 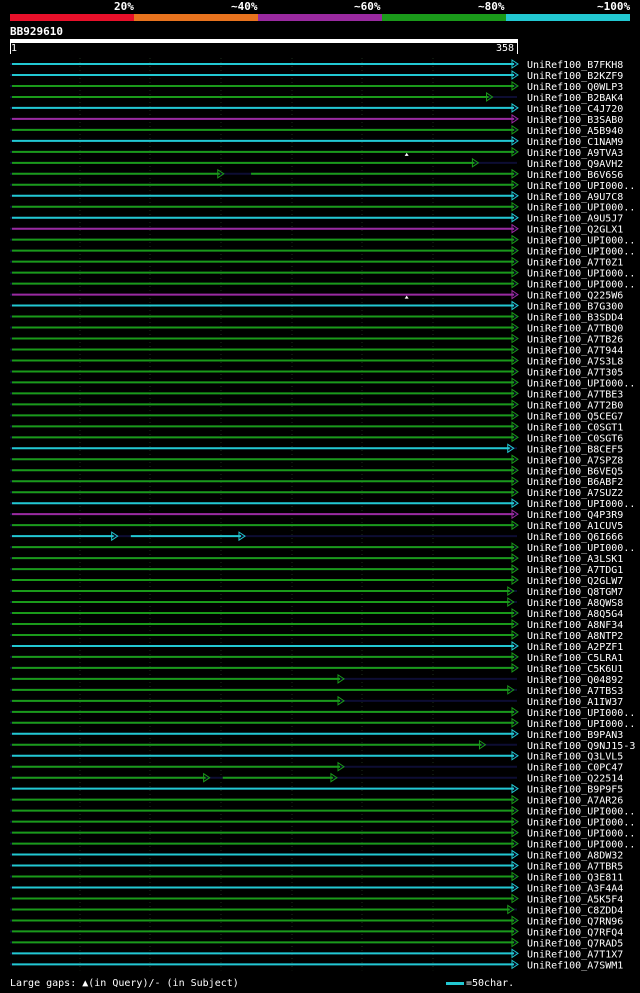 I want to click on hit-label: UniRef100_Q7RN96, so click(x=575, y=921).